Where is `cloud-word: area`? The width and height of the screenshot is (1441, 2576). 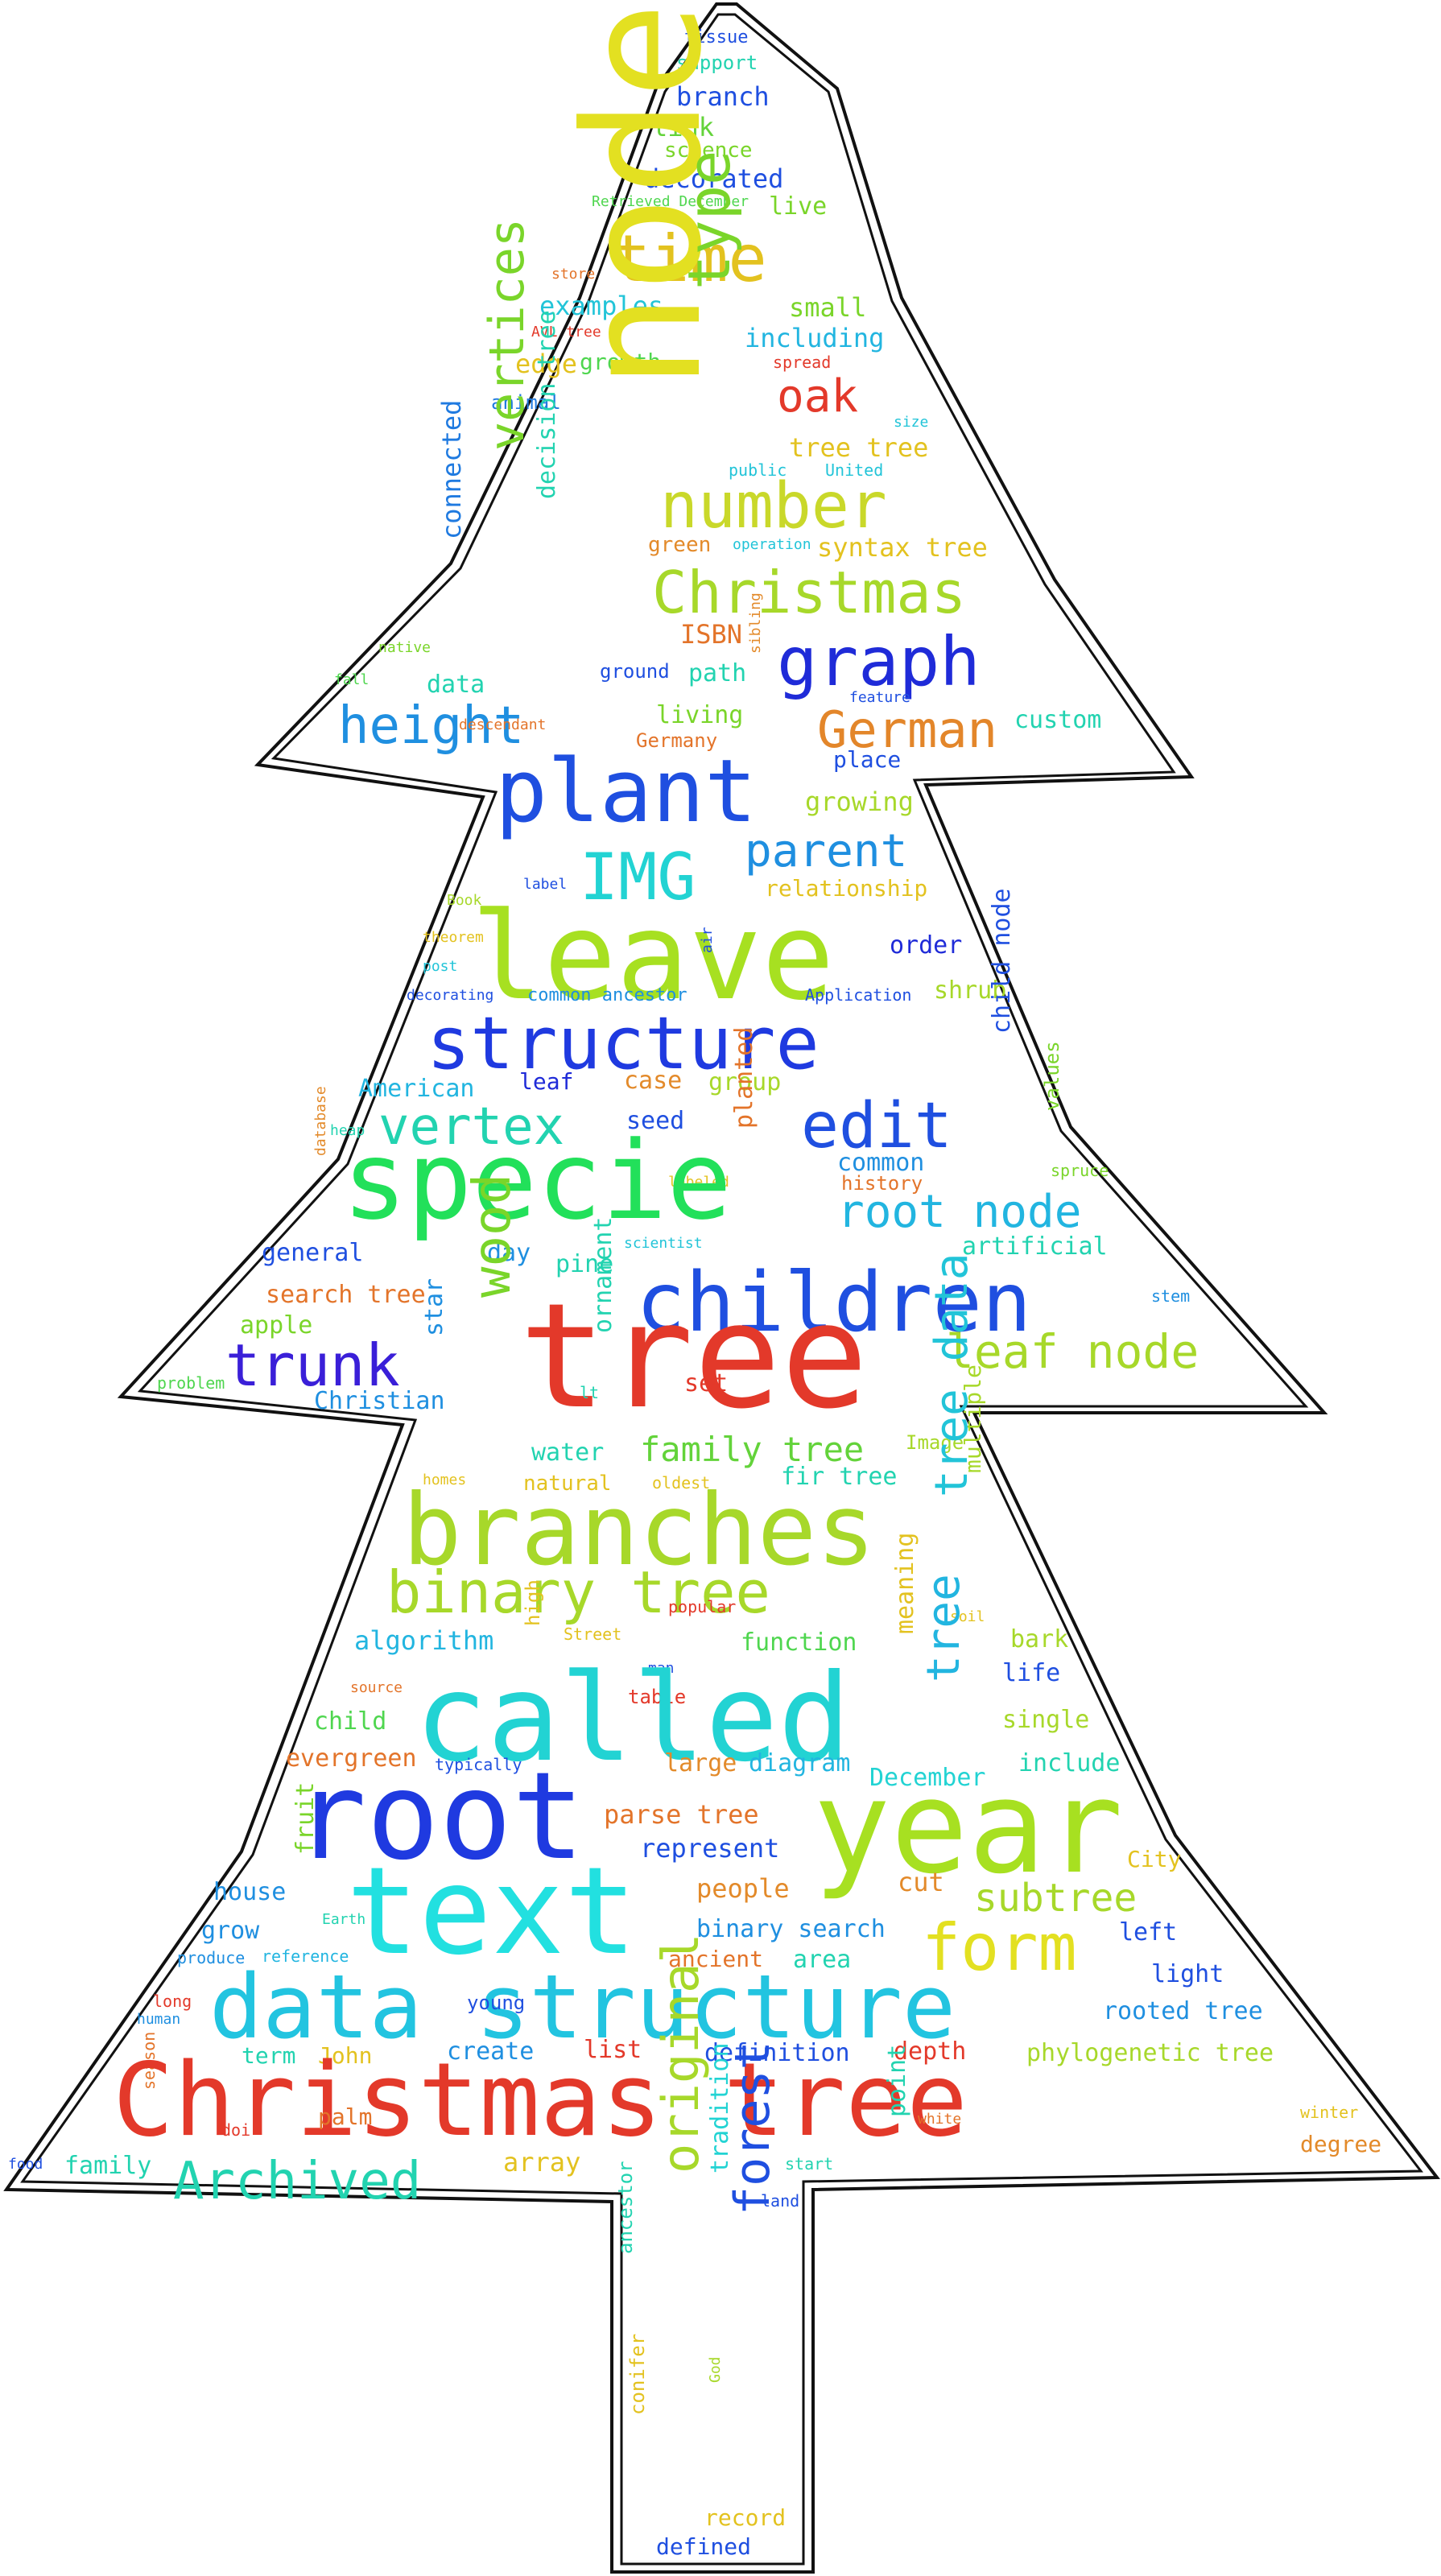
cloud-word: area is located at coordinates (822, 1960).